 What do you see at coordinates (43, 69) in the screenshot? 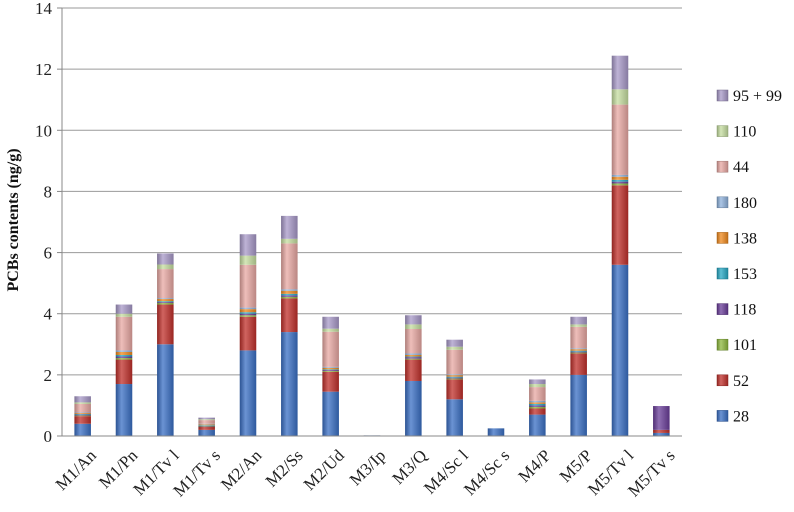
I see `y-tick-label: 12` at bounding box center [43, 69].